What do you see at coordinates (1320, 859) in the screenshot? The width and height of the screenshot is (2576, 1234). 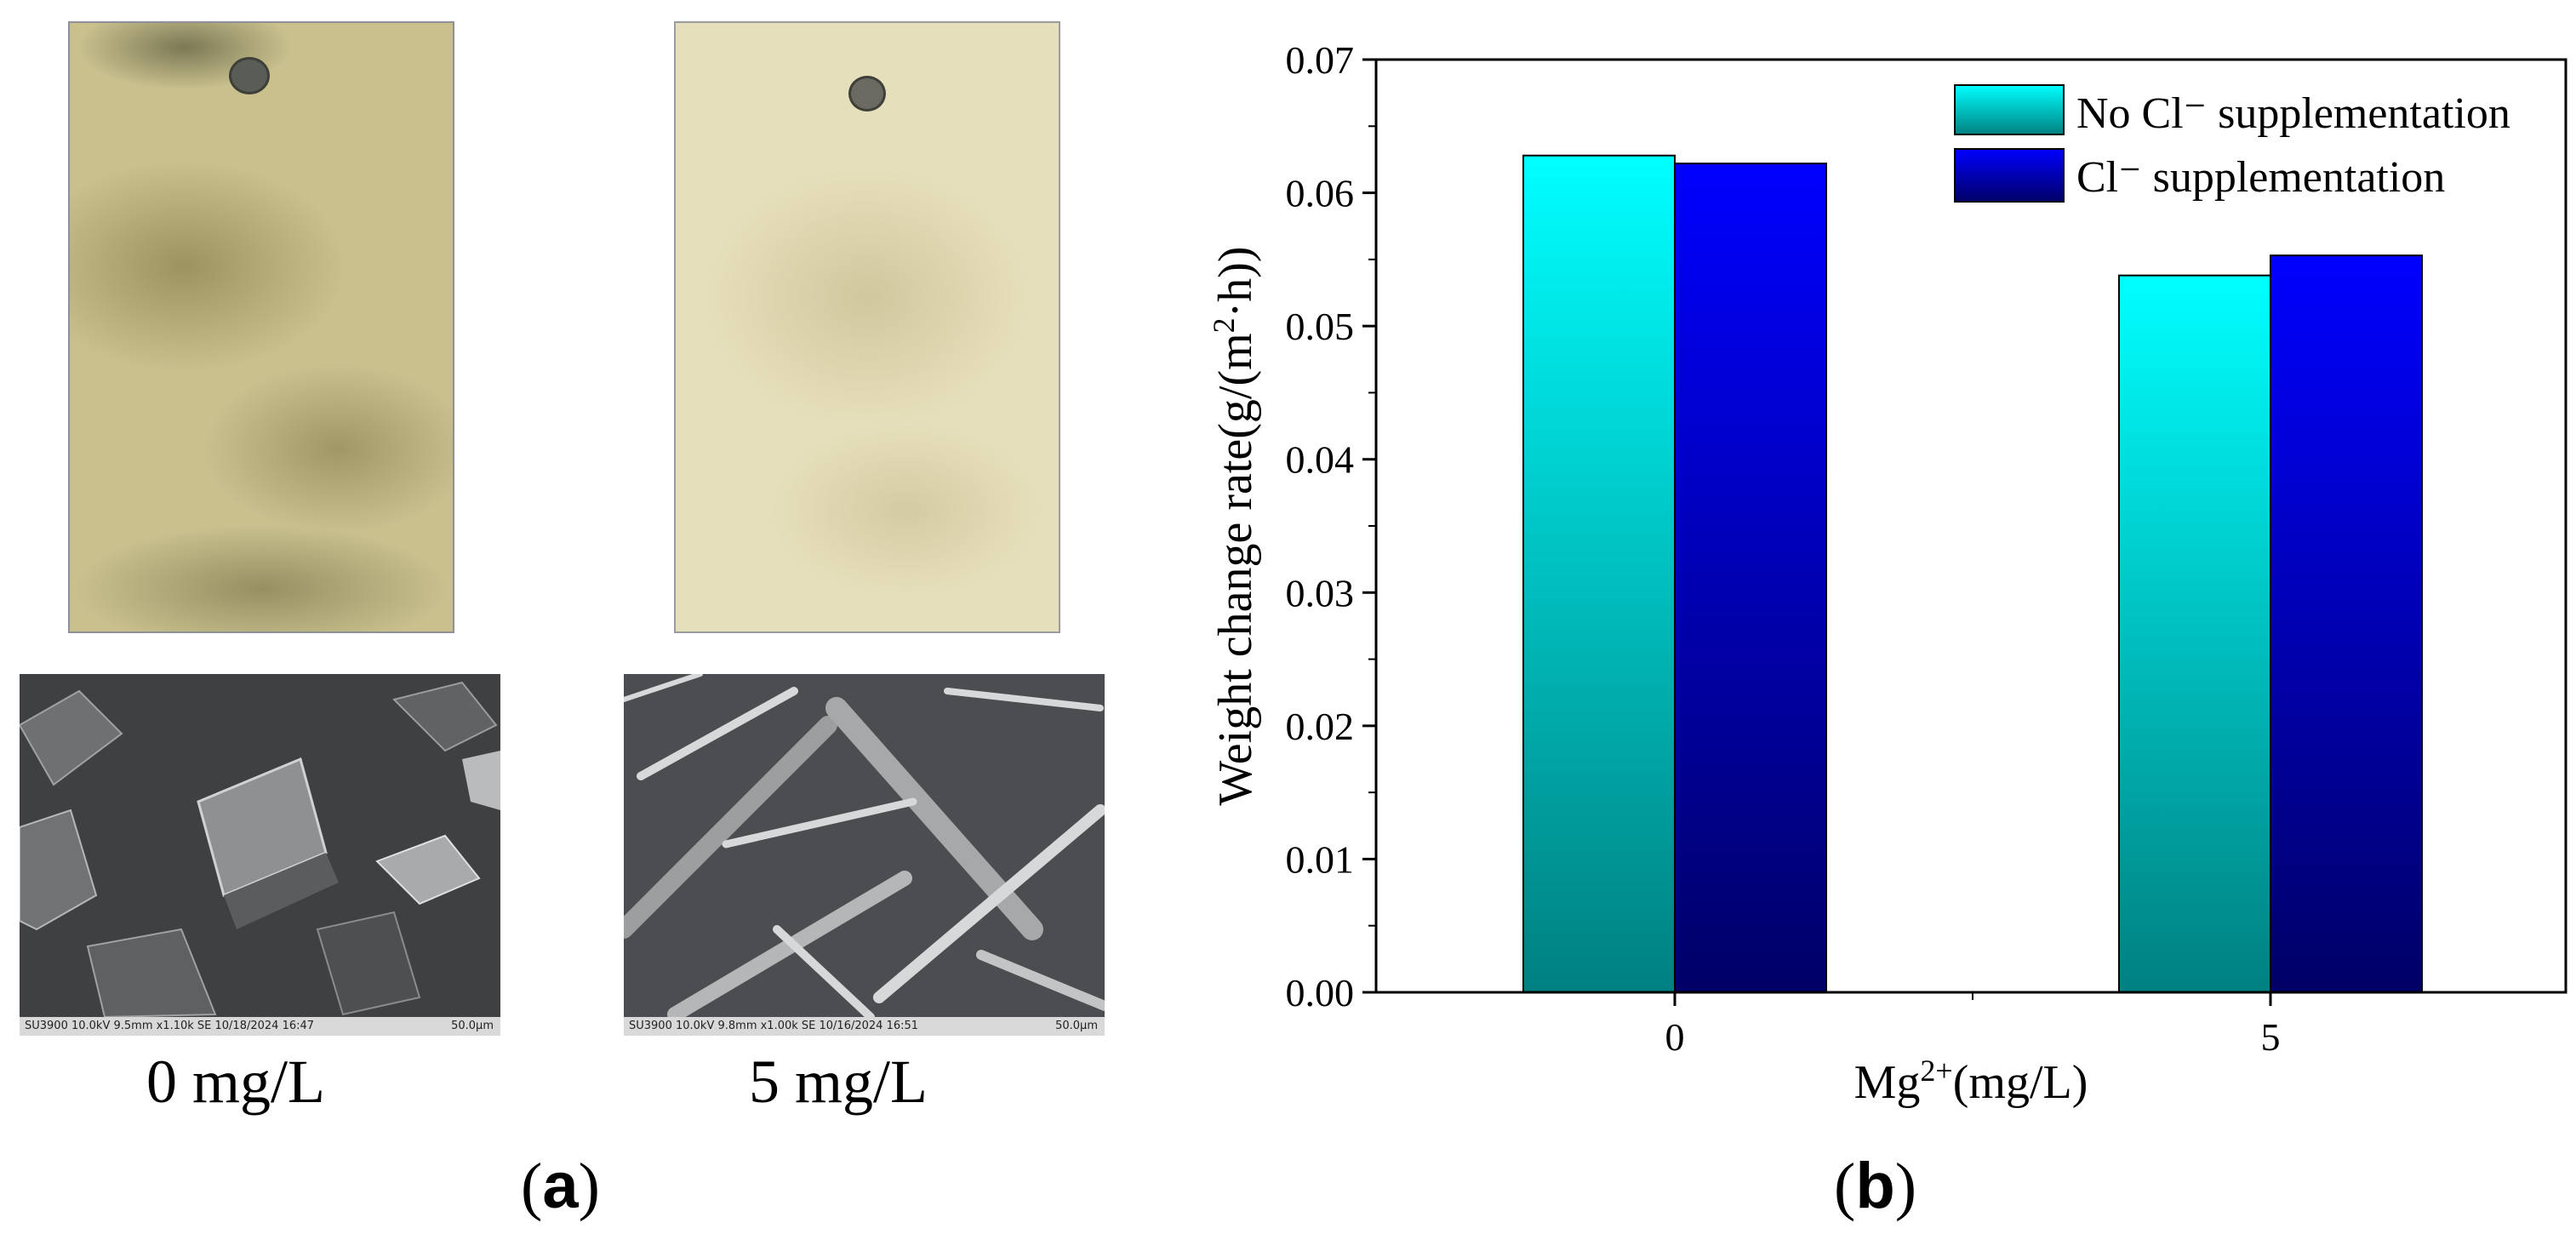 I see `y-tick-label: 0.01` at bounding box center [1320, 859].